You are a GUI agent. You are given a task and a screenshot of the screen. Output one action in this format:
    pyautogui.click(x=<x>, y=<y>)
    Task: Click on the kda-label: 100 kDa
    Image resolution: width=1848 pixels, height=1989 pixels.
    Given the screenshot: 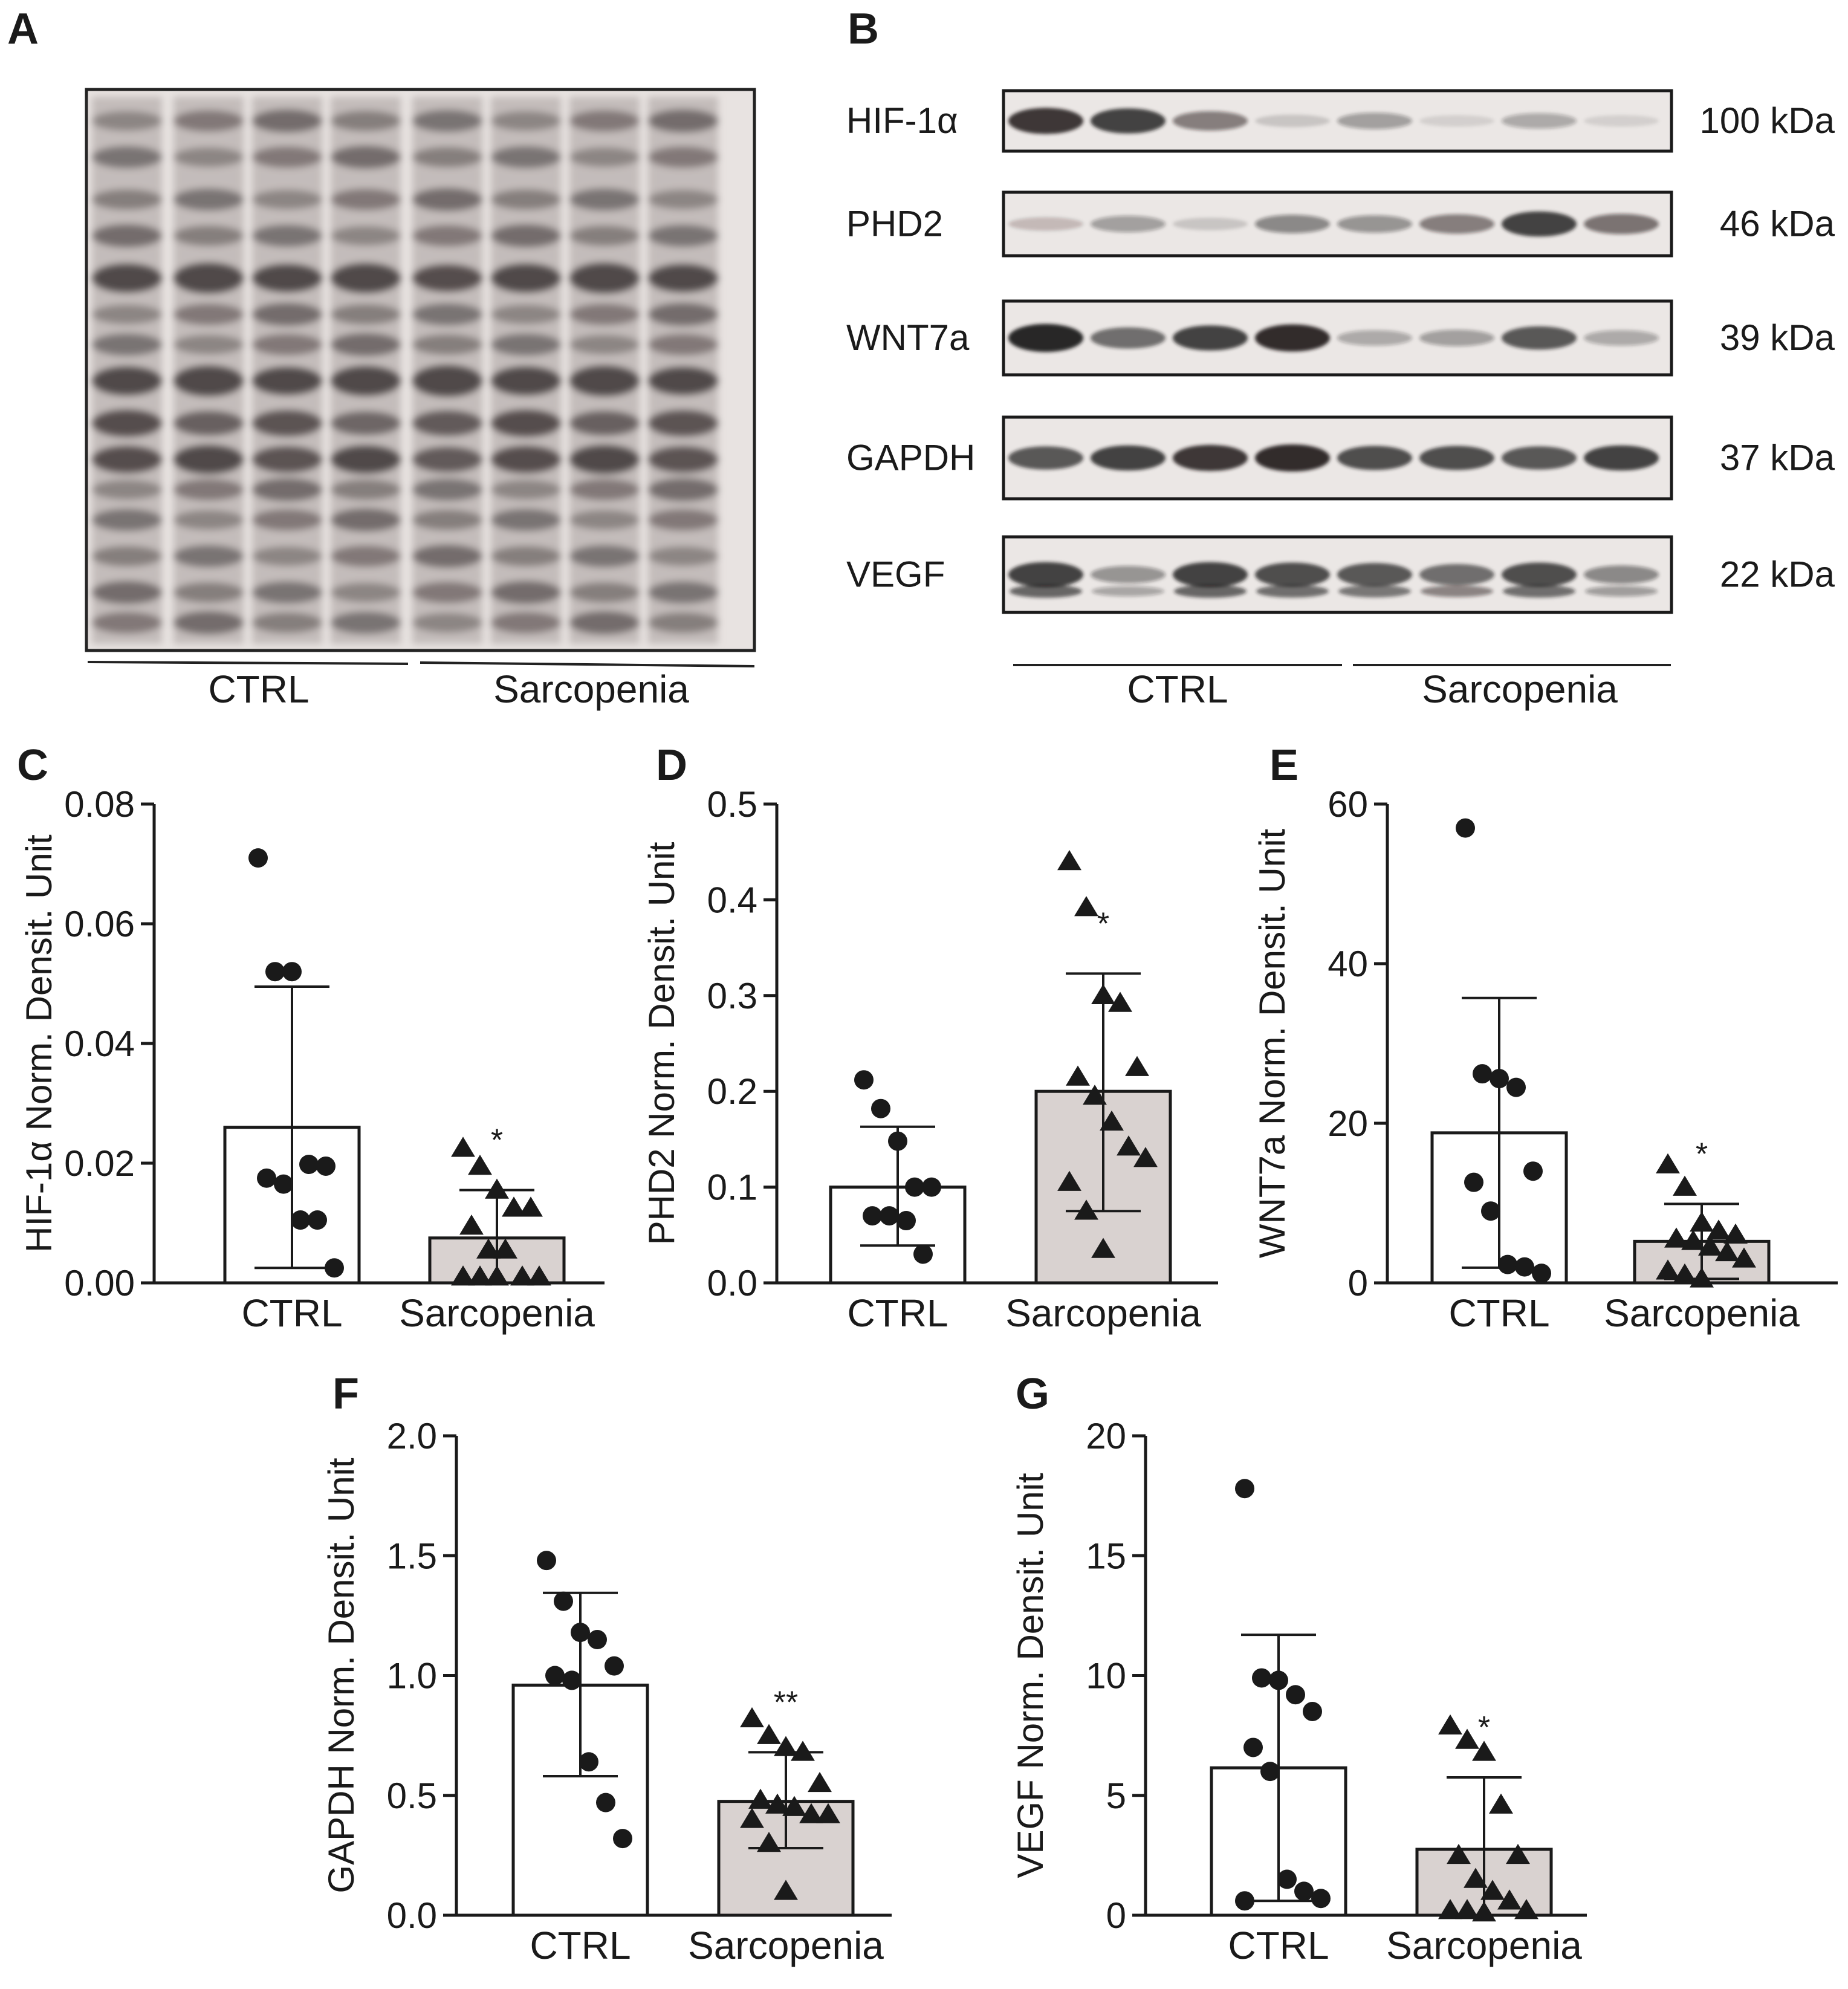 What is the action you would take?
    pyautogui.click(x=1768, y=120)
    